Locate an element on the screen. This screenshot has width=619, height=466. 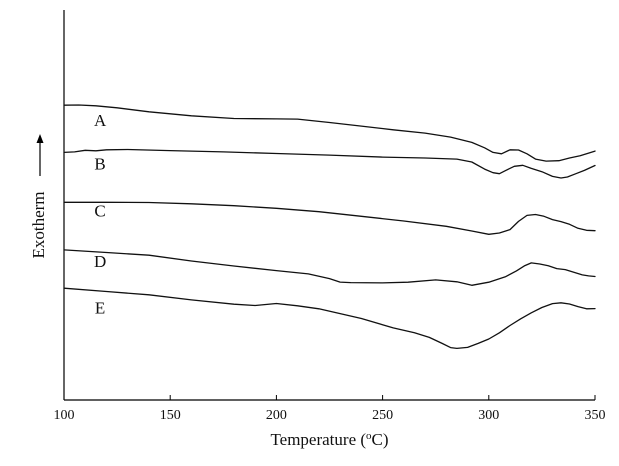
y-axis-title-group: Exotherm is located at coordinates (38, 196).